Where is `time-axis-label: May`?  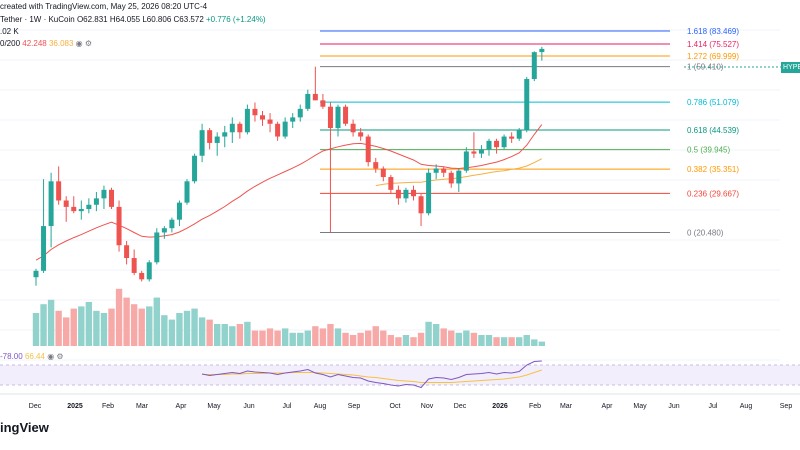
time-axis-label: May is located at coordinates (214, 406).